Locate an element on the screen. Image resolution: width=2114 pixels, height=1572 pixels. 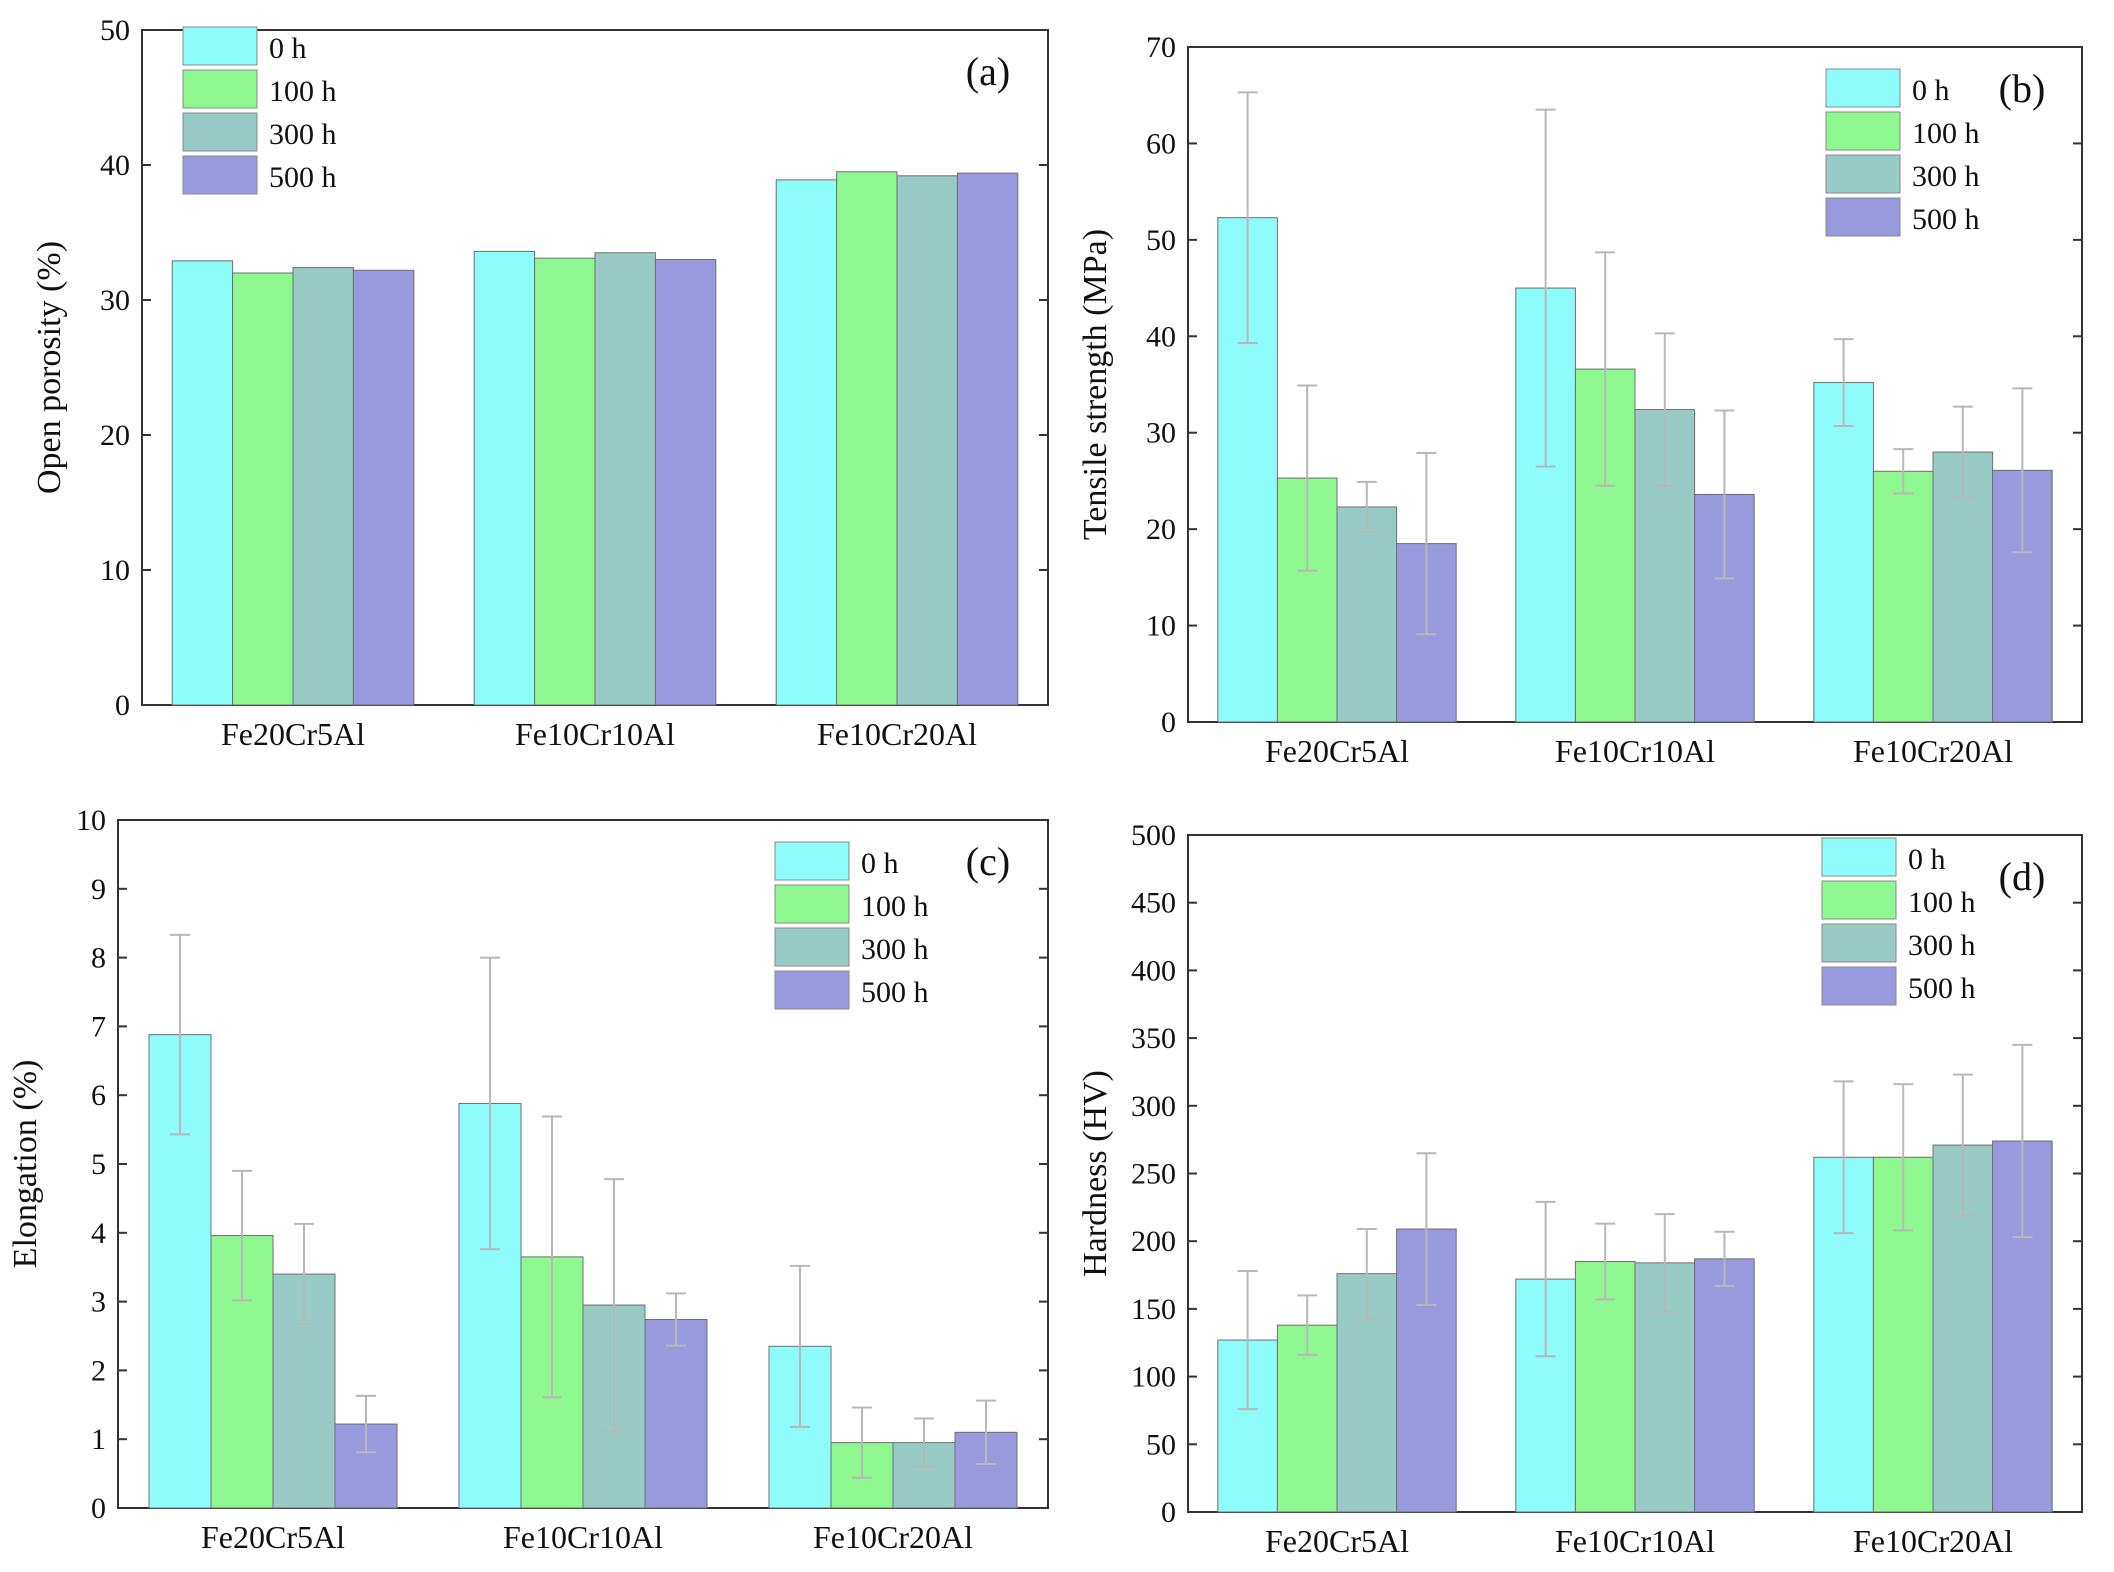
y-axis-title: Open porosity (%) is located at coordinates (49, 367).